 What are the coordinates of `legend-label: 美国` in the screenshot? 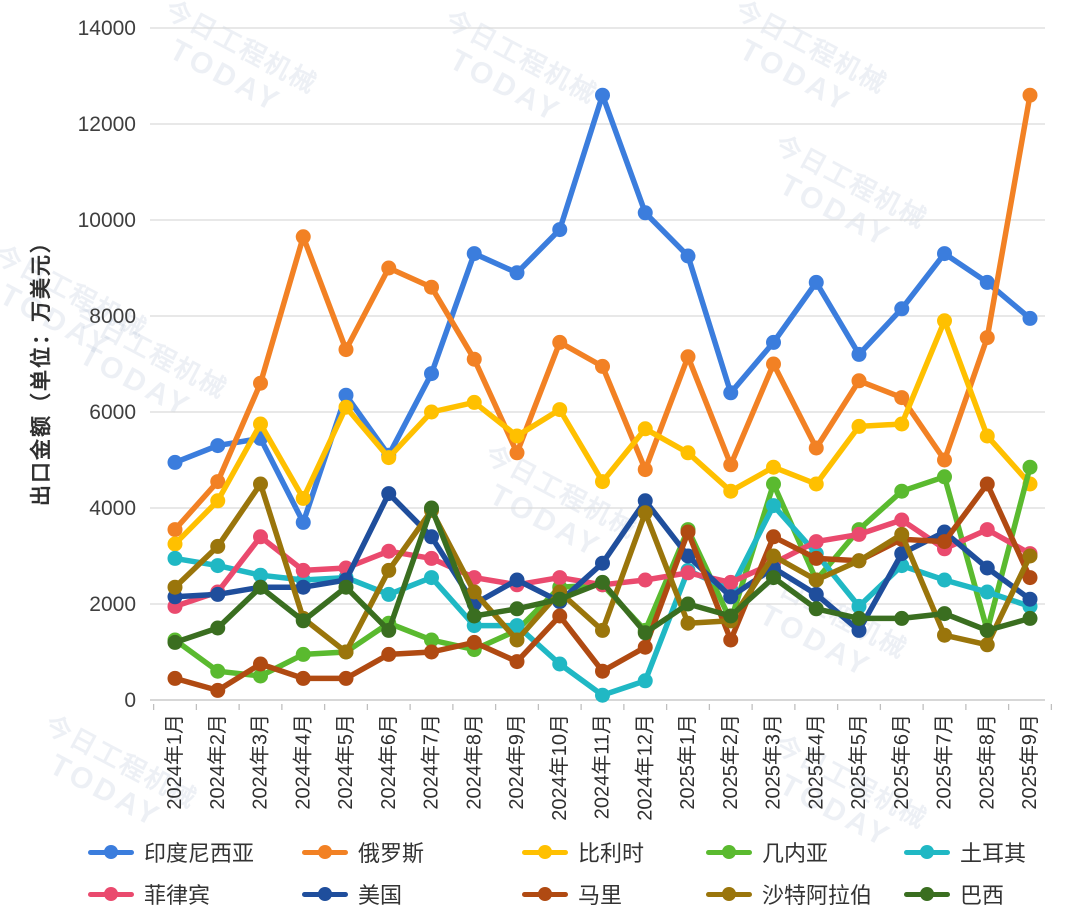 It's located at (380, 895).